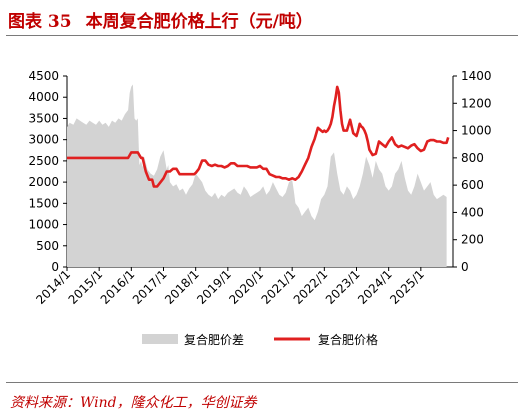 This screenshot has height=418, width=524. Describe the element at coordinates (86, 287) in the screenshot. I see `x-tick-label: 2015/1` at that location.